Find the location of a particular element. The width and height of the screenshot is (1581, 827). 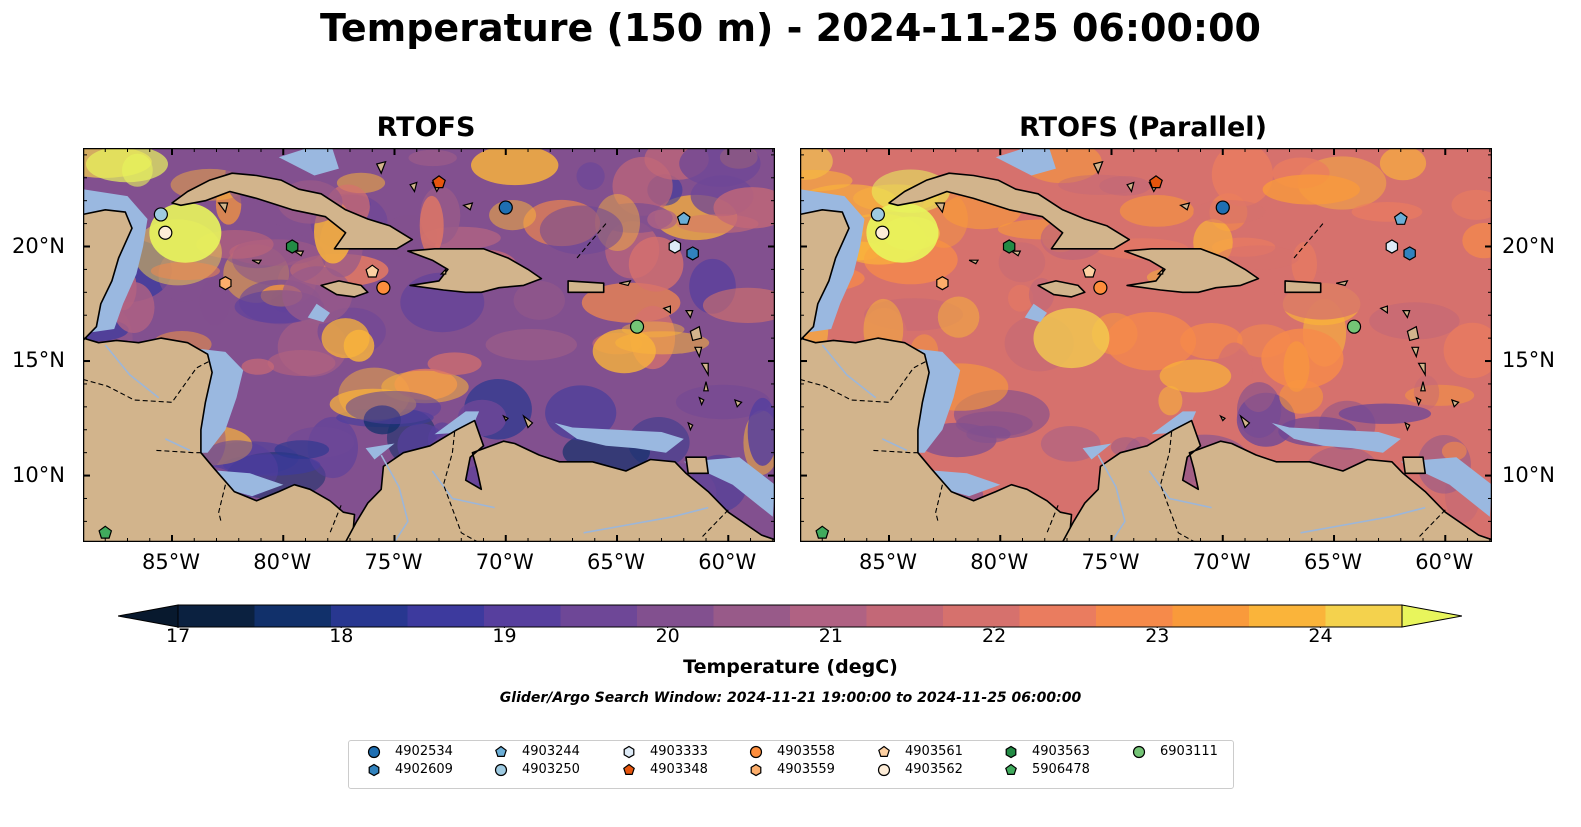

colorbar is located at coordinates (790, 616).